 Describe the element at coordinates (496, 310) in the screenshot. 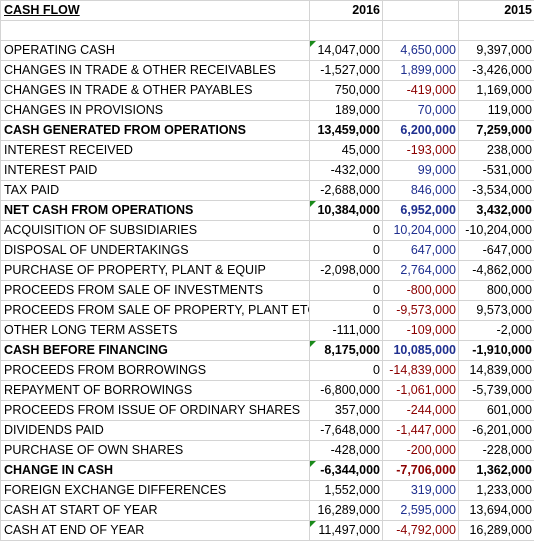

I see `value-2015-cell: 9,573,000` at that location.